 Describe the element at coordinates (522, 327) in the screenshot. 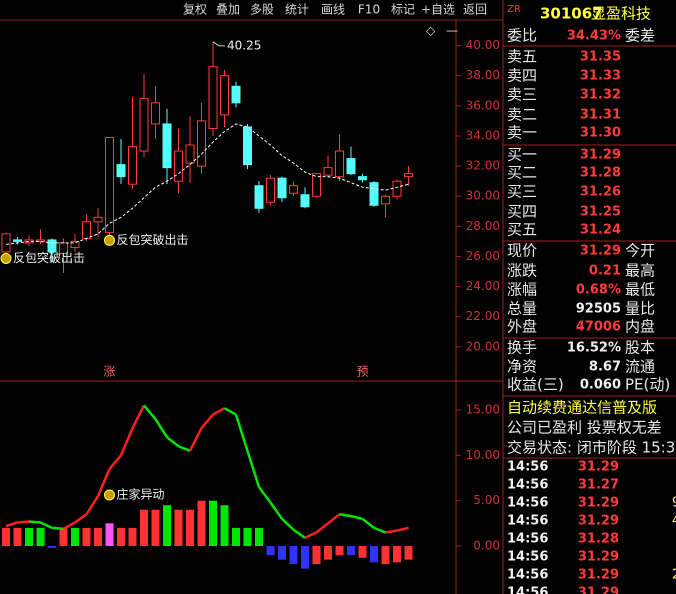

I see `row-label: 外盘` at that location.